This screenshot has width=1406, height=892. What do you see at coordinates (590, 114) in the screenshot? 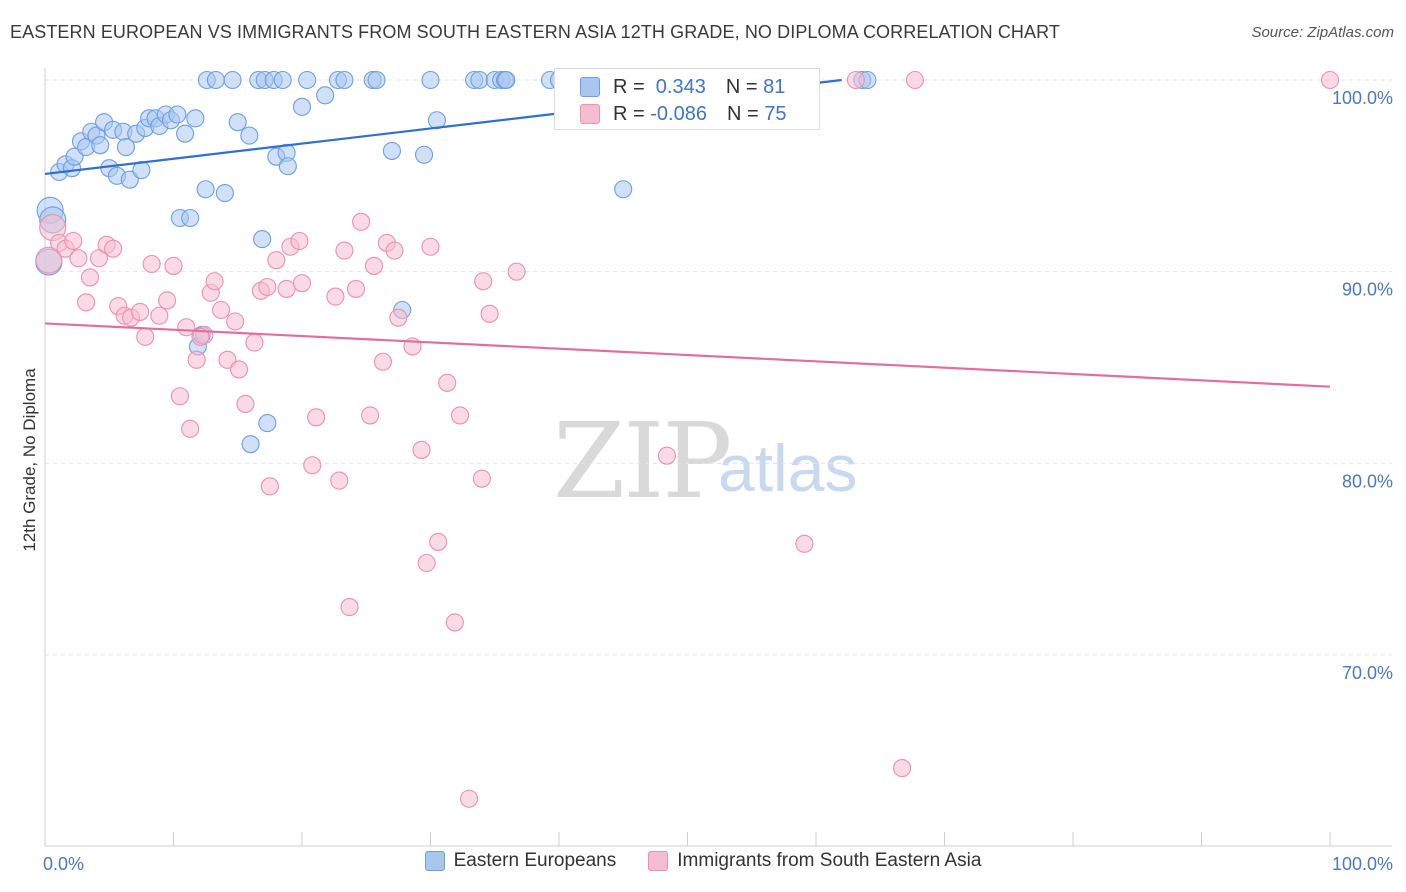
I see `stats-swatch-pink` at bounding box center [590, 114].